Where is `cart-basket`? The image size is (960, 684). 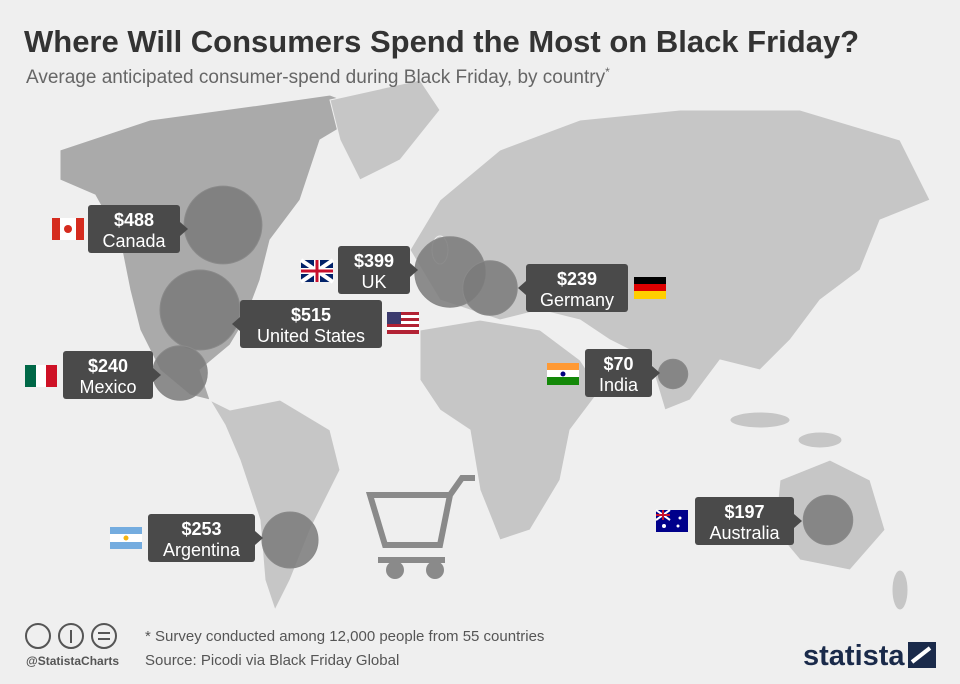
cart-basket is located at coordinates (420, 511).